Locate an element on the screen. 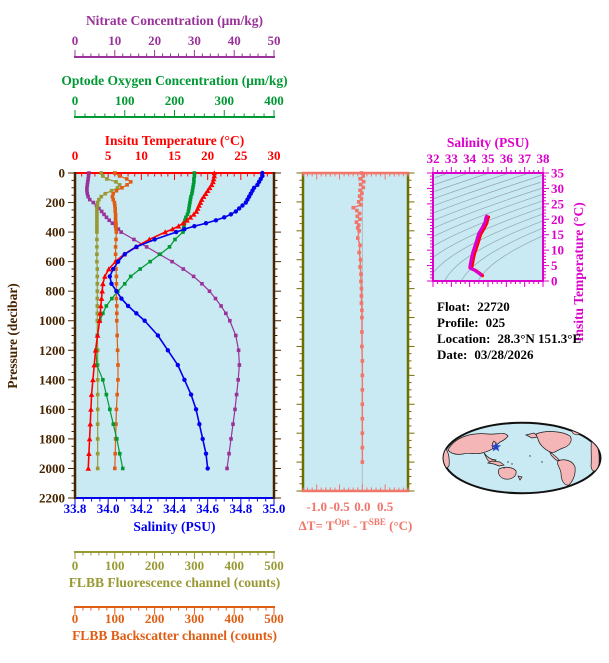  pressure-tick-label: 1400 is located at coordinates (52, 379).